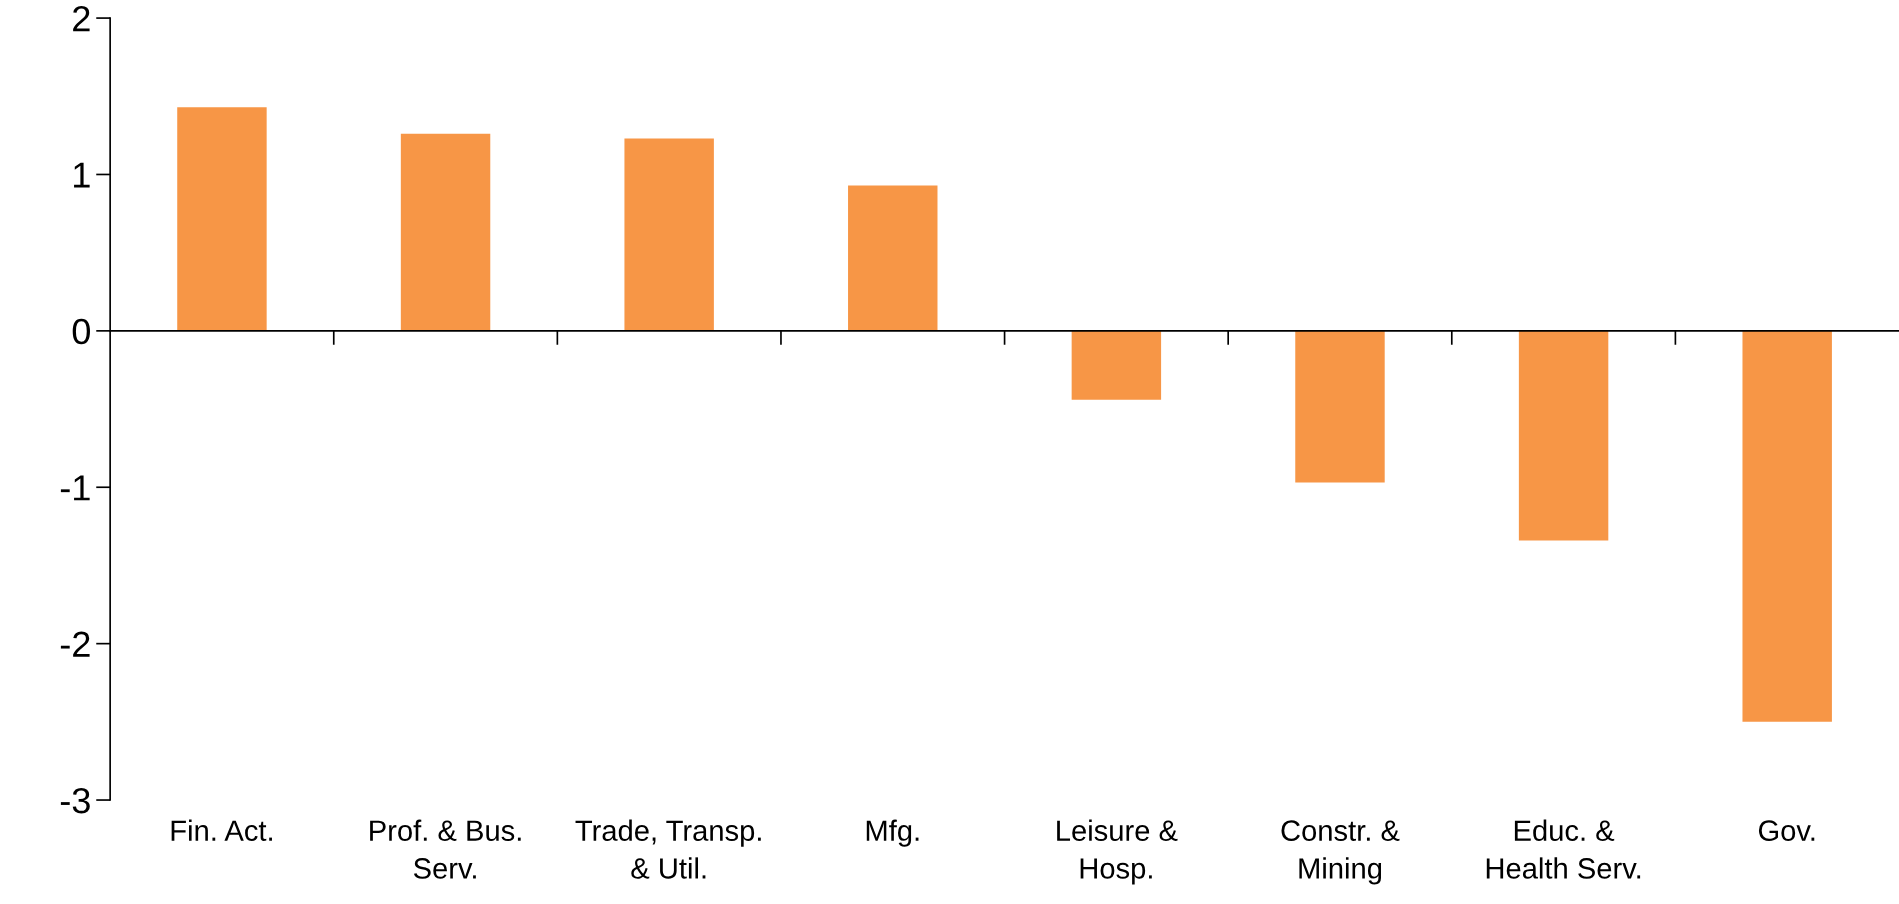 Image resolution: width=1899 pixels, height=904 pixels. Describe the element at coordinates (892, 833) in the screenshot. I see `x-tick-label: Mfg.` at that location.